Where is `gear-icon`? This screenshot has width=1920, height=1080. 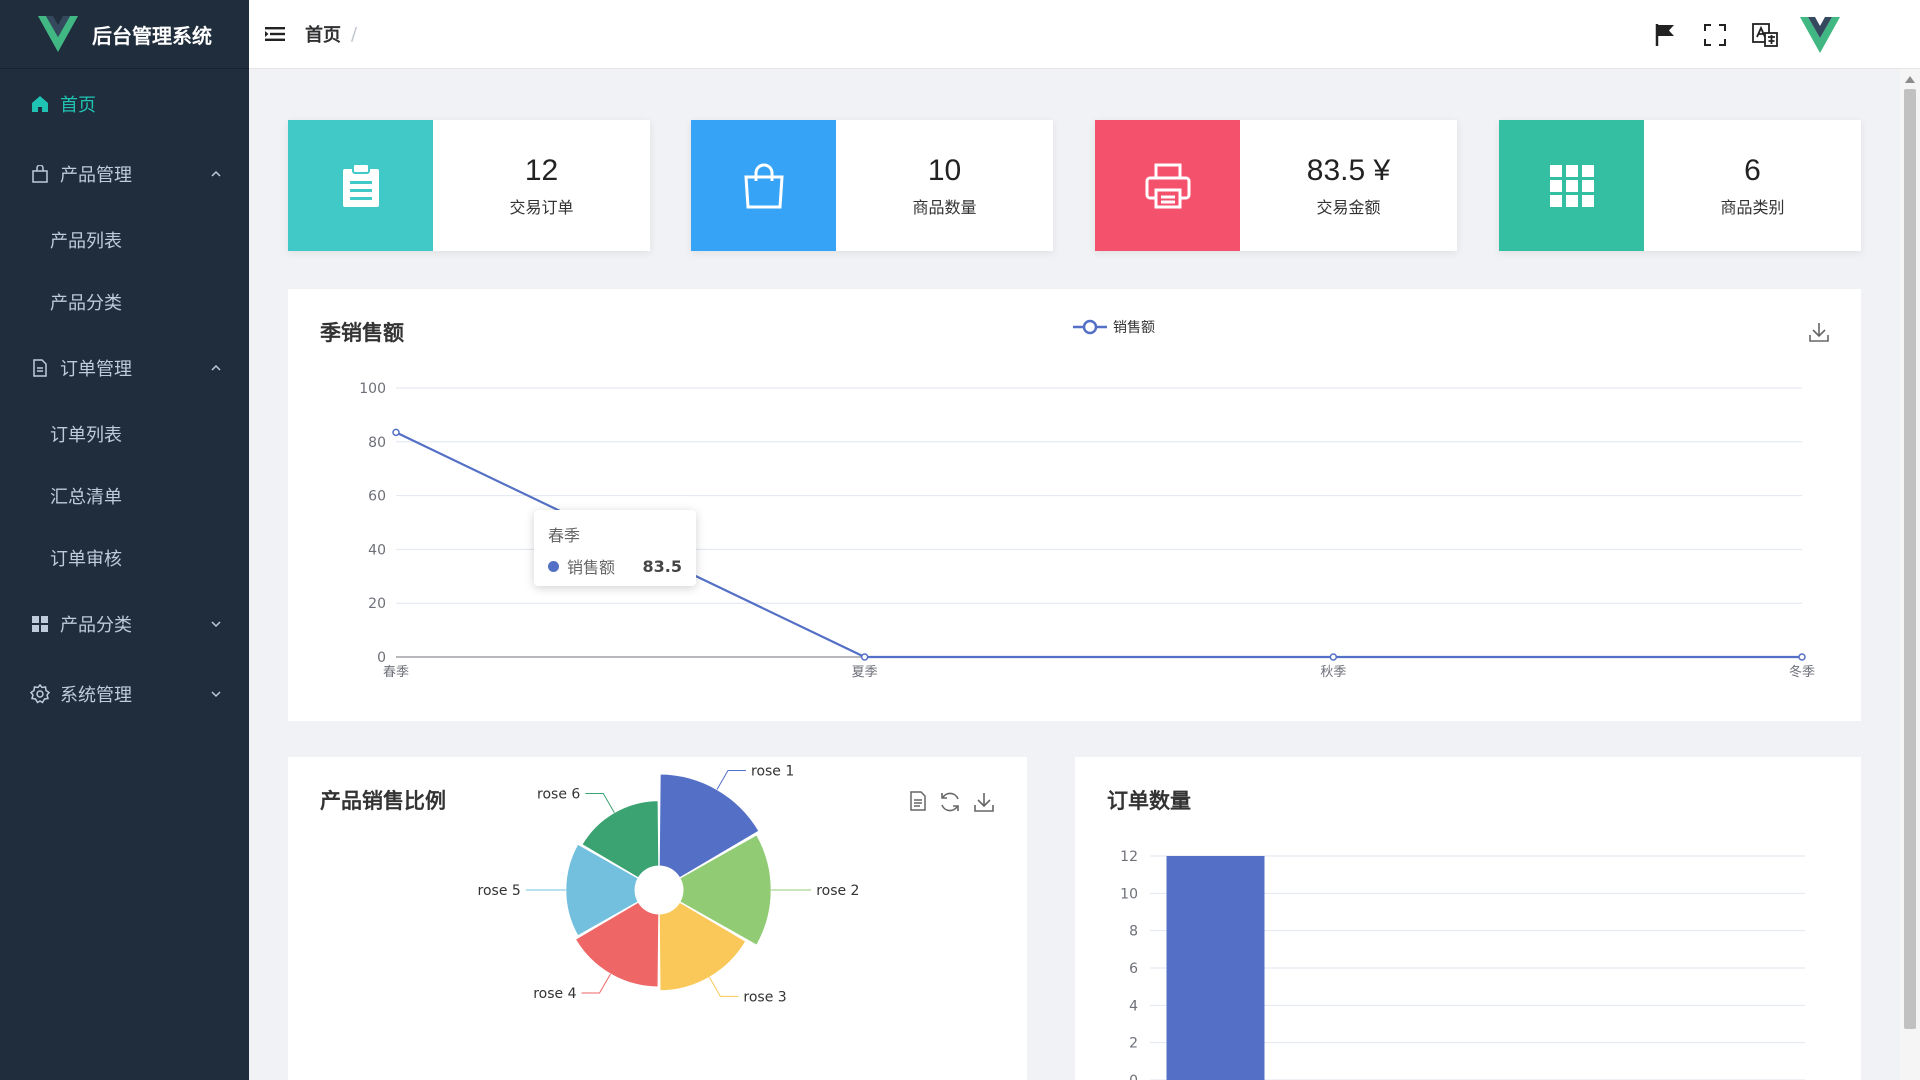 gear-icon is located at coordinates (40, 694).